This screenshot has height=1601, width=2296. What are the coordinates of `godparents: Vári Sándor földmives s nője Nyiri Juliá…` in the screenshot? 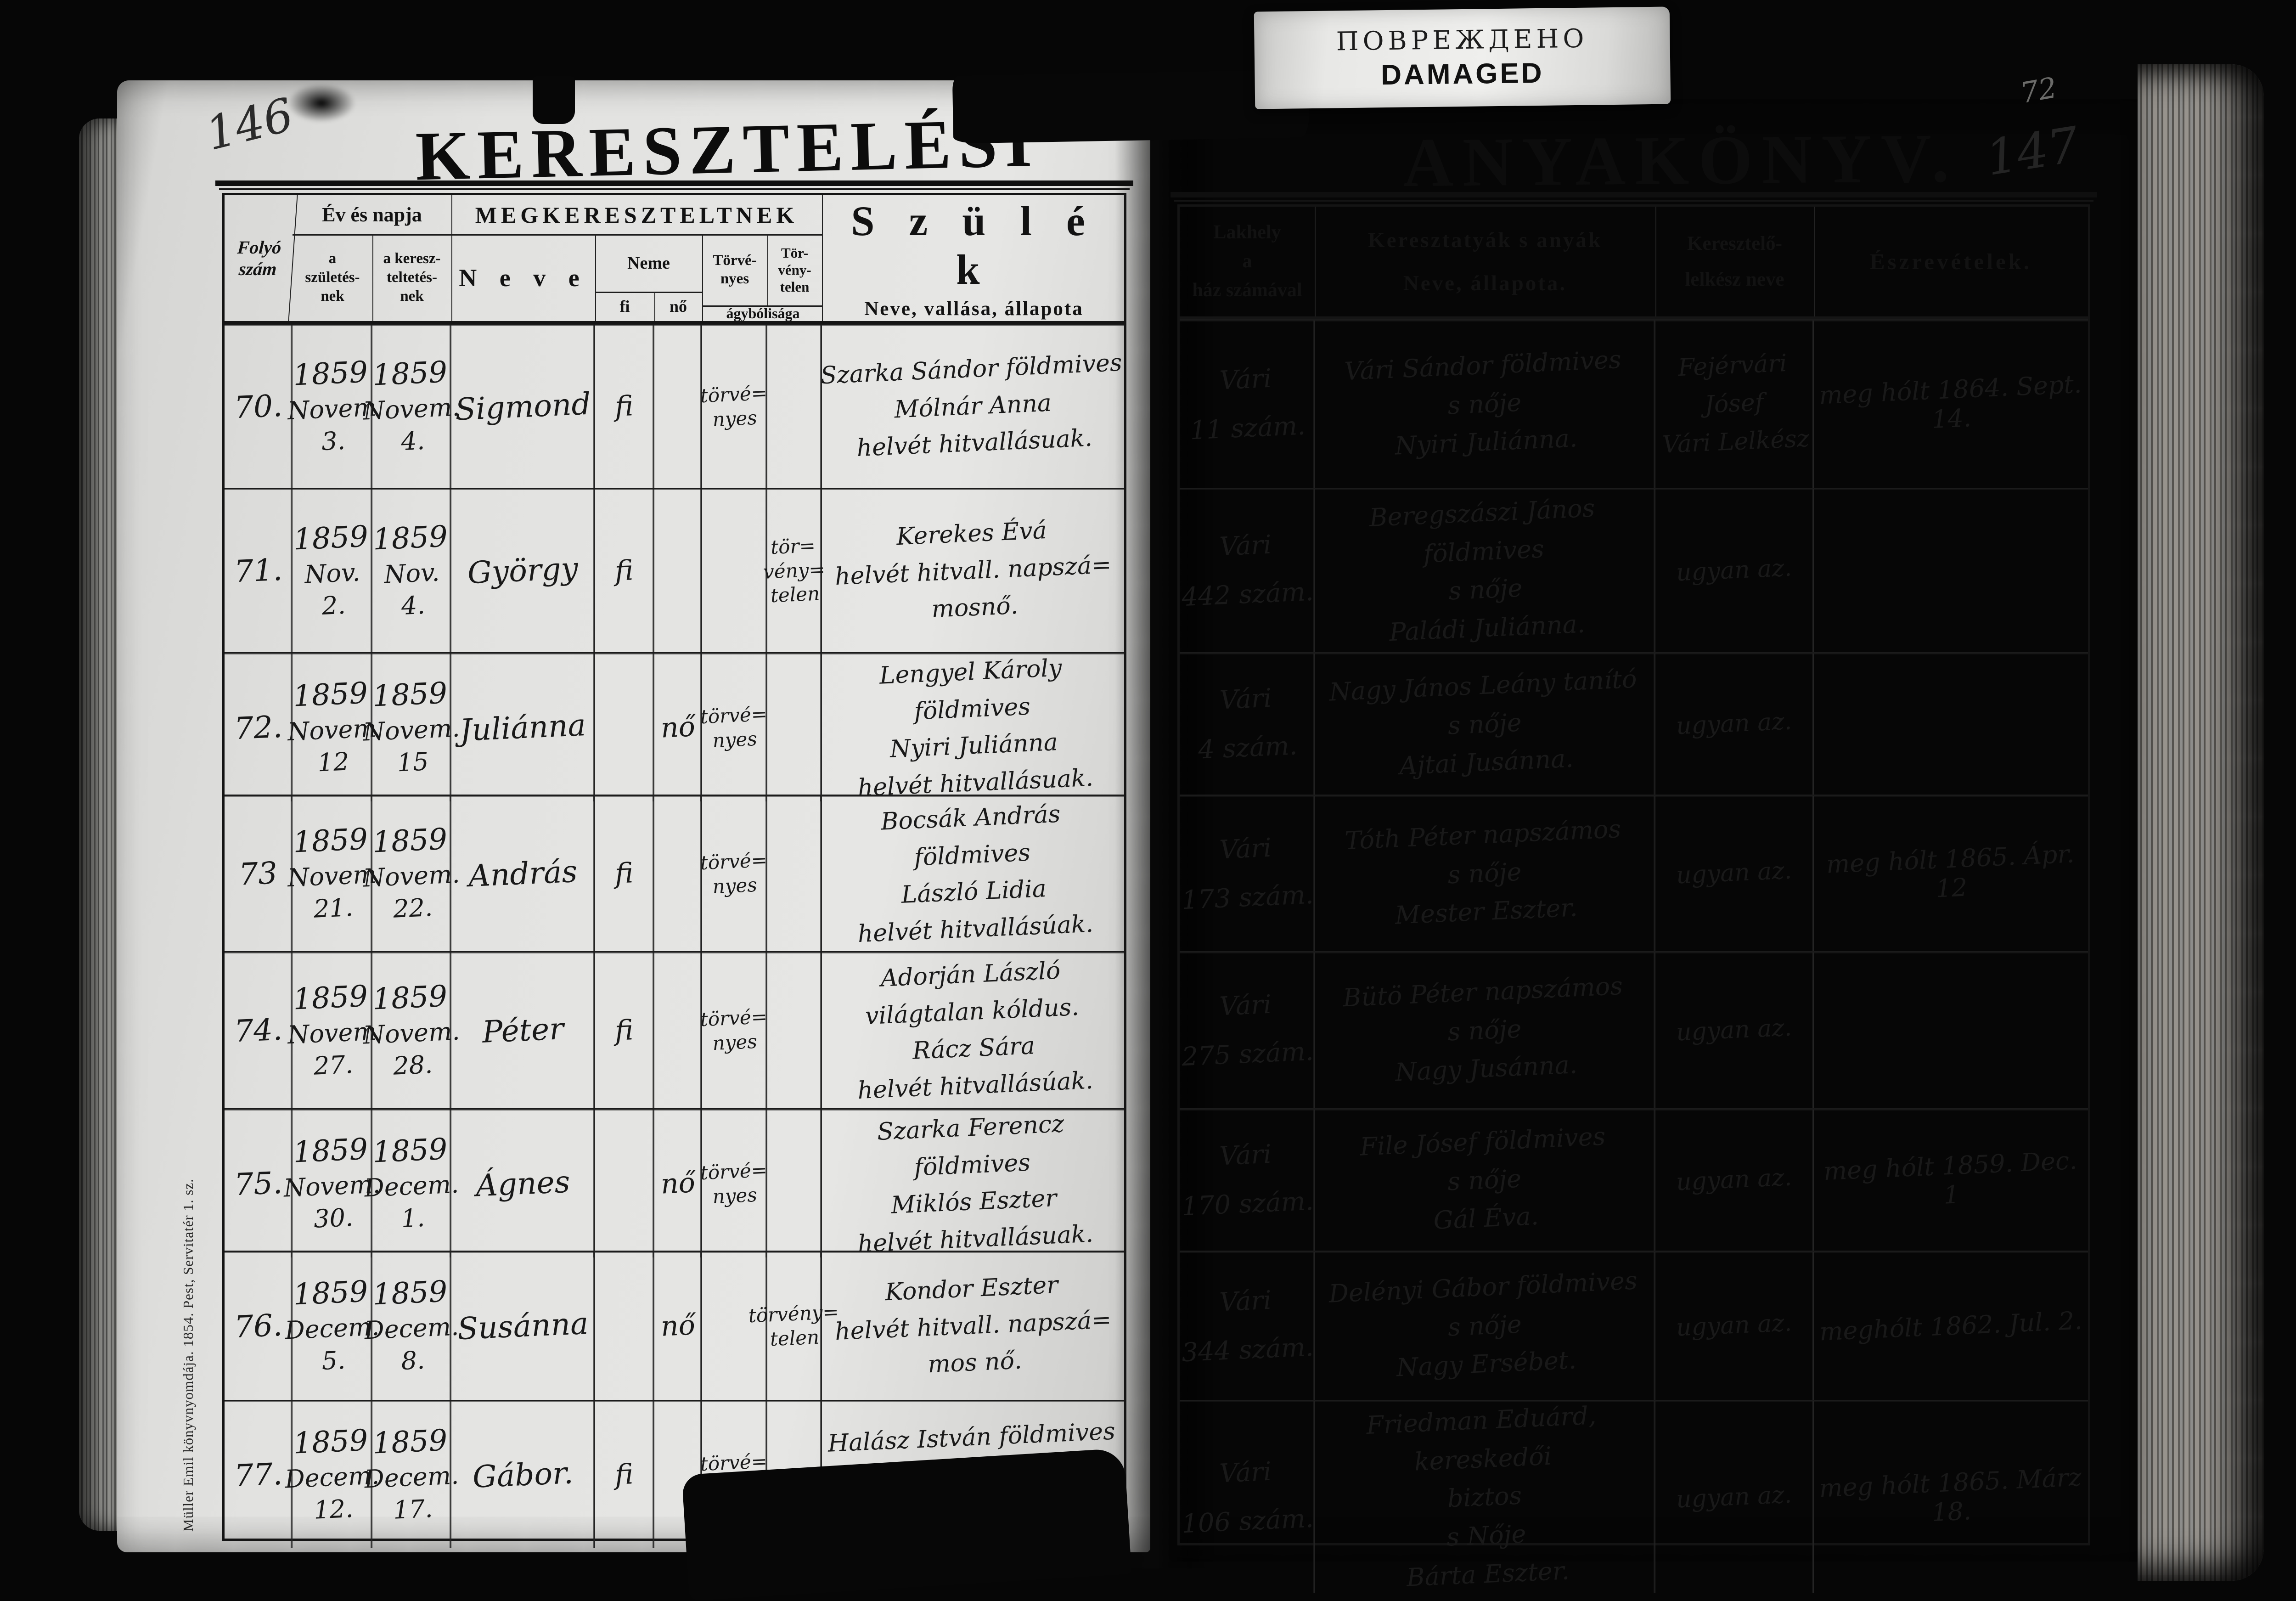 It's located at (1483, 403).